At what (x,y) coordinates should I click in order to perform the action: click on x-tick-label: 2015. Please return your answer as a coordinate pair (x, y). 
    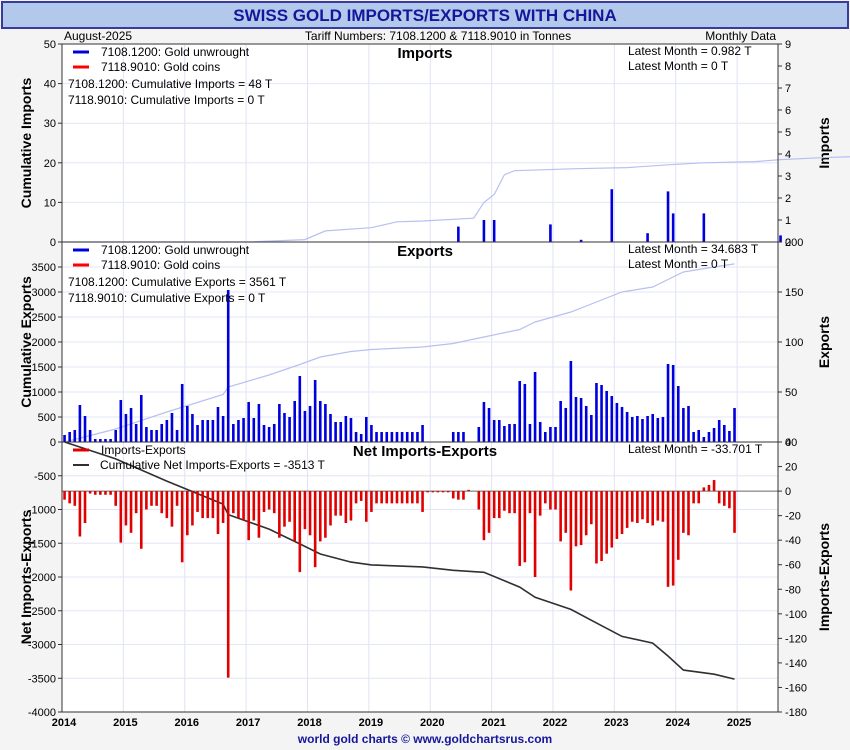
    Looking at the image, I should click on (125, 723).